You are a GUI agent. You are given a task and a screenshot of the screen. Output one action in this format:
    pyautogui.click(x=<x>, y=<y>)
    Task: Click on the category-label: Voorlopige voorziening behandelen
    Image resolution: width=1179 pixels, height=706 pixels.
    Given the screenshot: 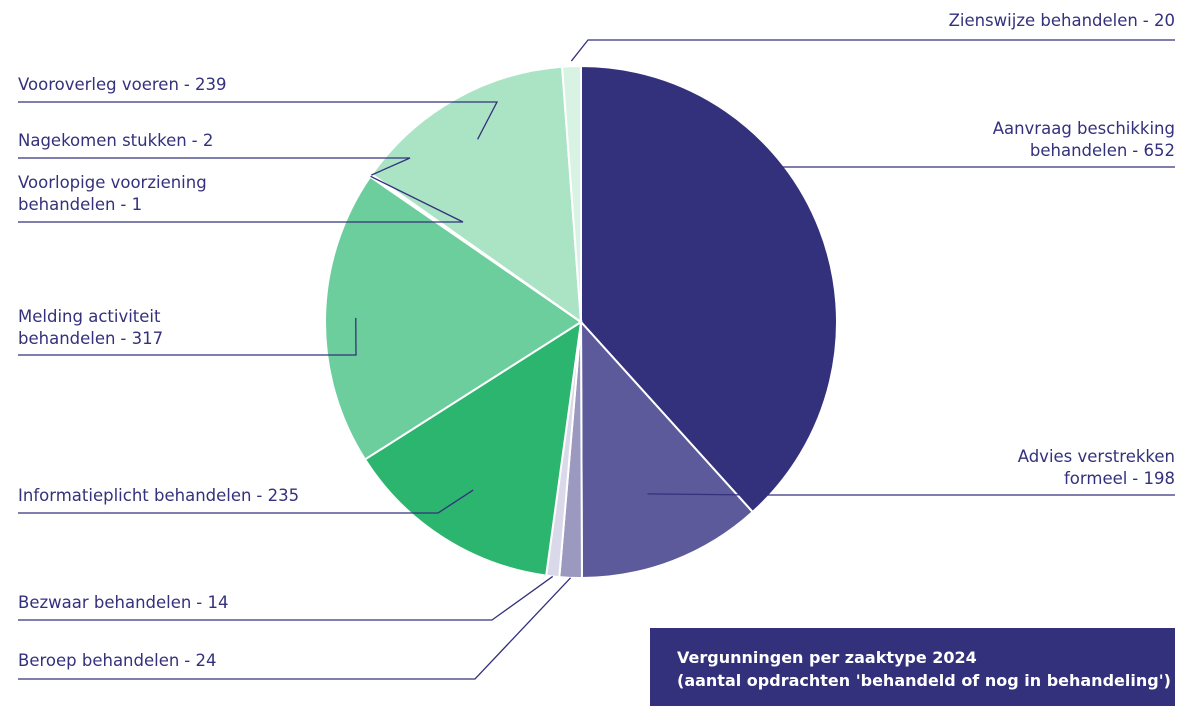 What is the action you would take?
    pyautogui.click(x=112, y=193)
    